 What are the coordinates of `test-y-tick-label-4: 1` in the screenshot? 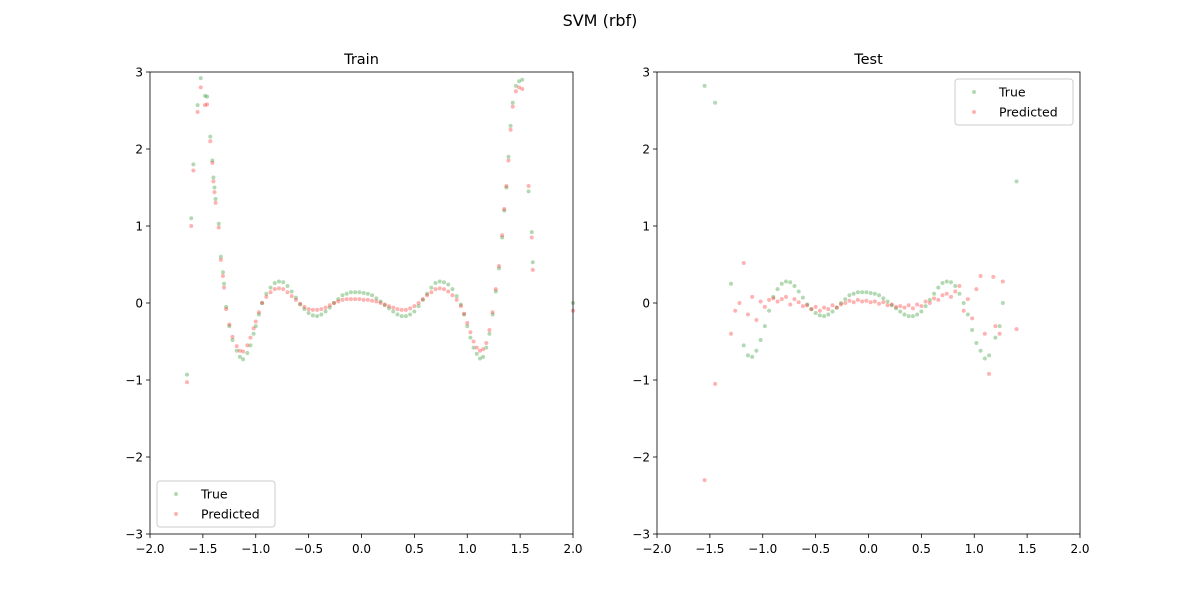 It's located at (646, 227).